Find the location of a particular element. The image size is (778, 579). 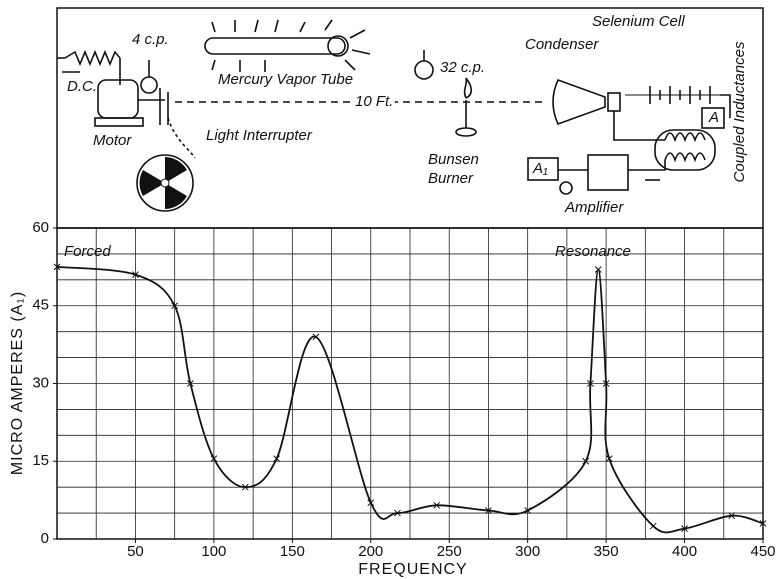

diagram-label: A is located at coordinates (713, 117).